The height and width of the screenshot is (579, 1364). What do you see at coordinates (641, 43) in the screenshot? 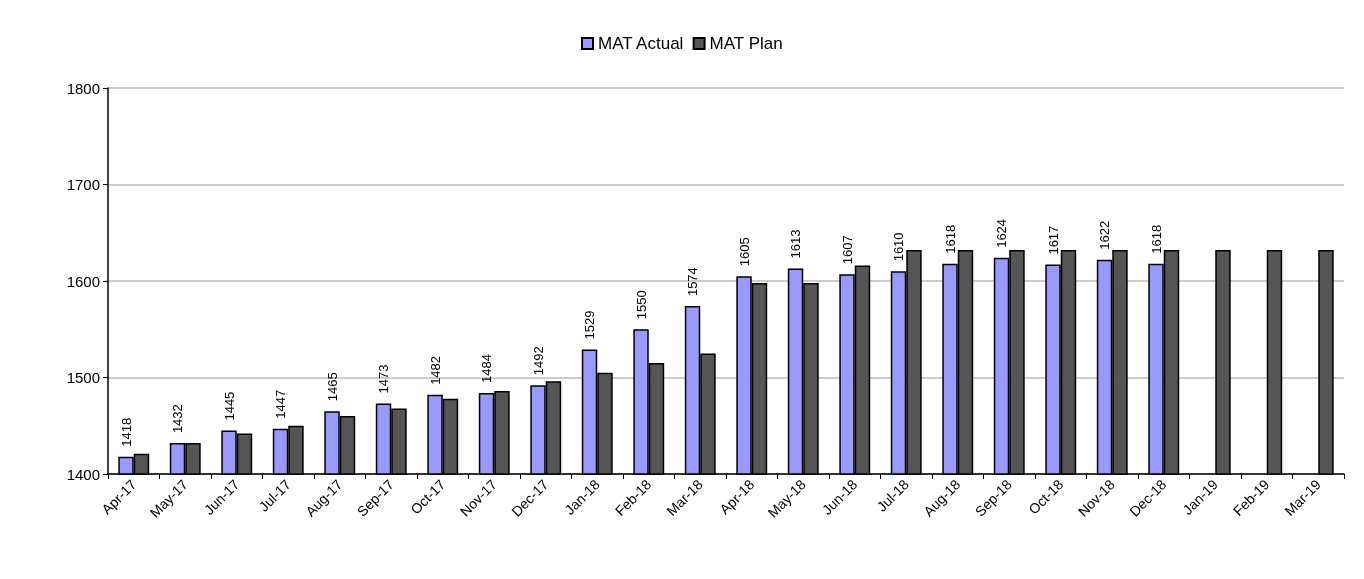
I see `legend-label: MAT Actual` at bounding box center [641, 43].